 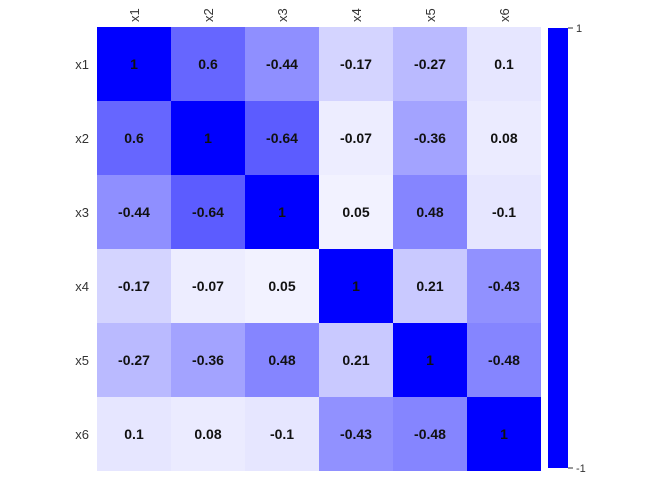 What do you see at coordinates (319, 15) in the screenshot?
I see `x-axis-tick-labels: x1 x2 x3 x4 x5 x6` at bounding box center [319, 15].